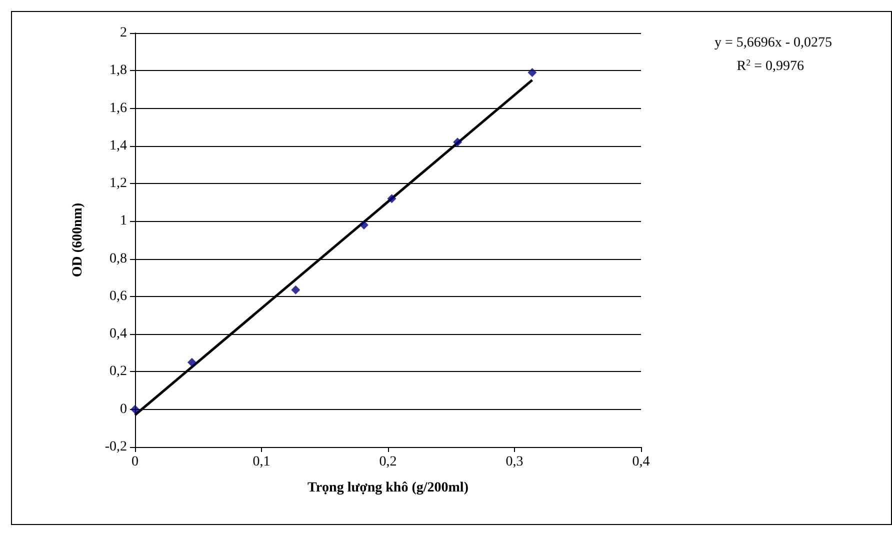 The width and height of the screenshot is (892, 533). What do you see at coordinates (641, 462) in the screenshot?
I see `x-tick-label: 0,4` at bounding box center [641, 462].